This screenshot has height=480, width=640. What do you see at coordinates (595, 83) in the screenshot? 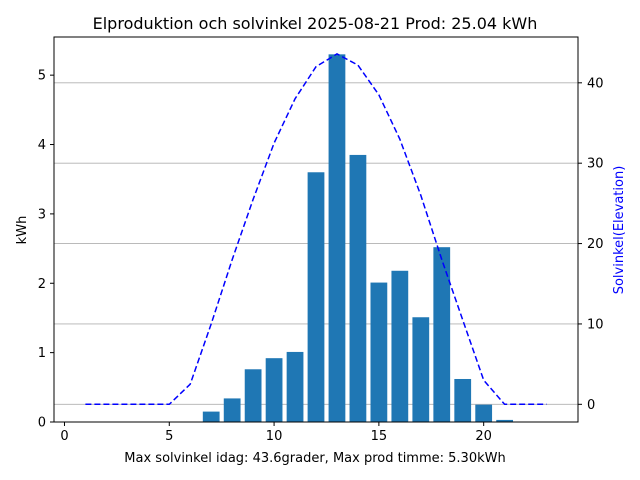
I see `y-right-tick-label: 40` at bounding box center [595, 83].